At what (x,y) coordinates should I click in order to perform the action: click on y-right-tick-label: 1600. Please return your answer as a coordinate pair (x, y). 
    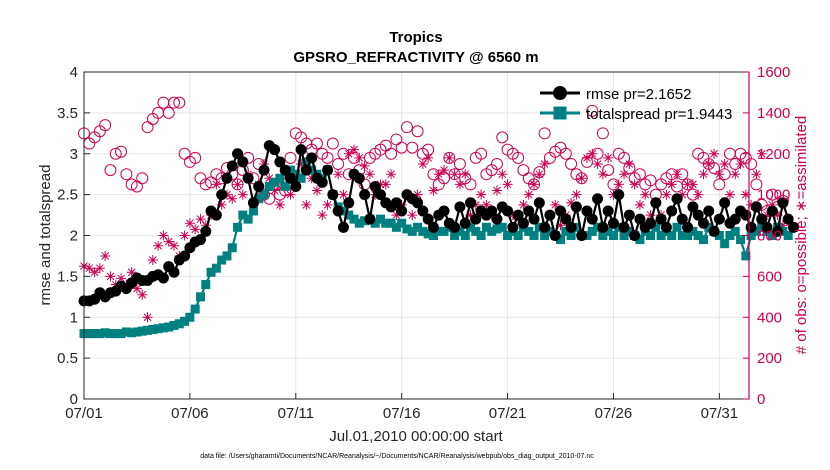
    Looking at the image, I should click on (773, 72).